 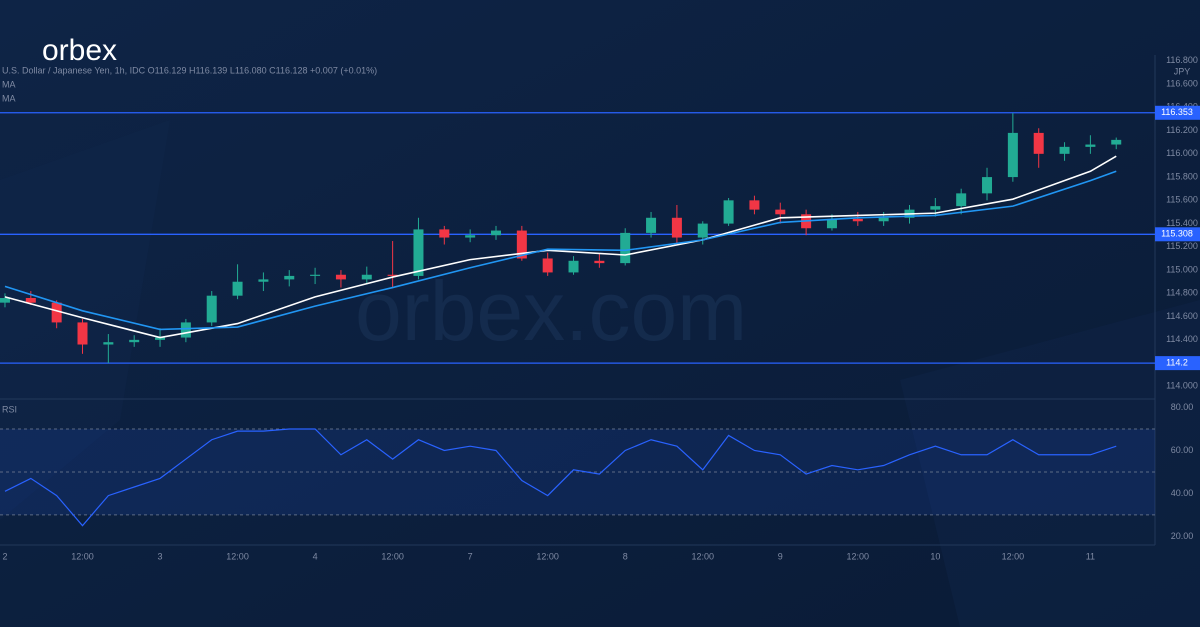 What do you see at coordinates (1182, 407) in the screenshot?
I see `y-tick-label: 80.00` at bounding box center [1182, 407].